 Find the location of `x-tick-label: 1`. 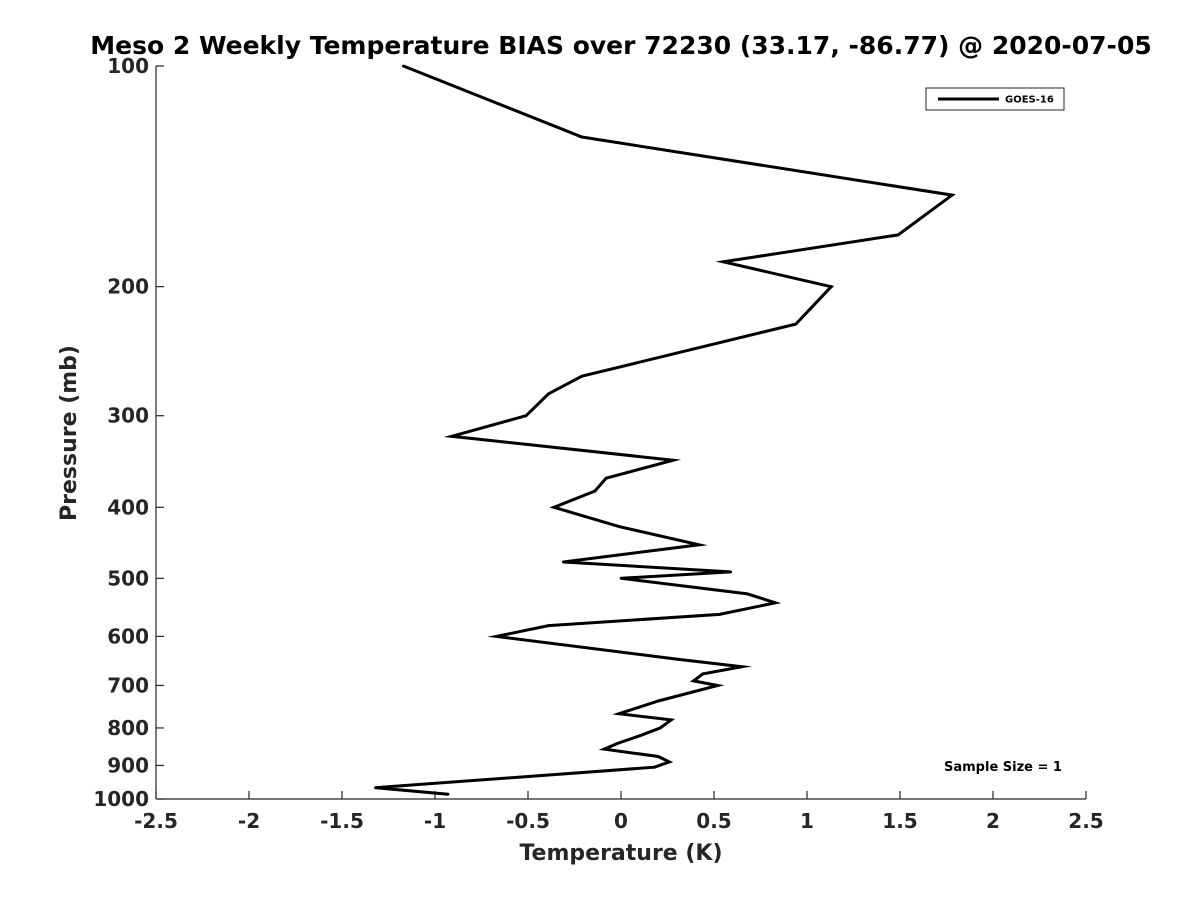

x-tick-label: 1 is located at coordinates (807, 821).